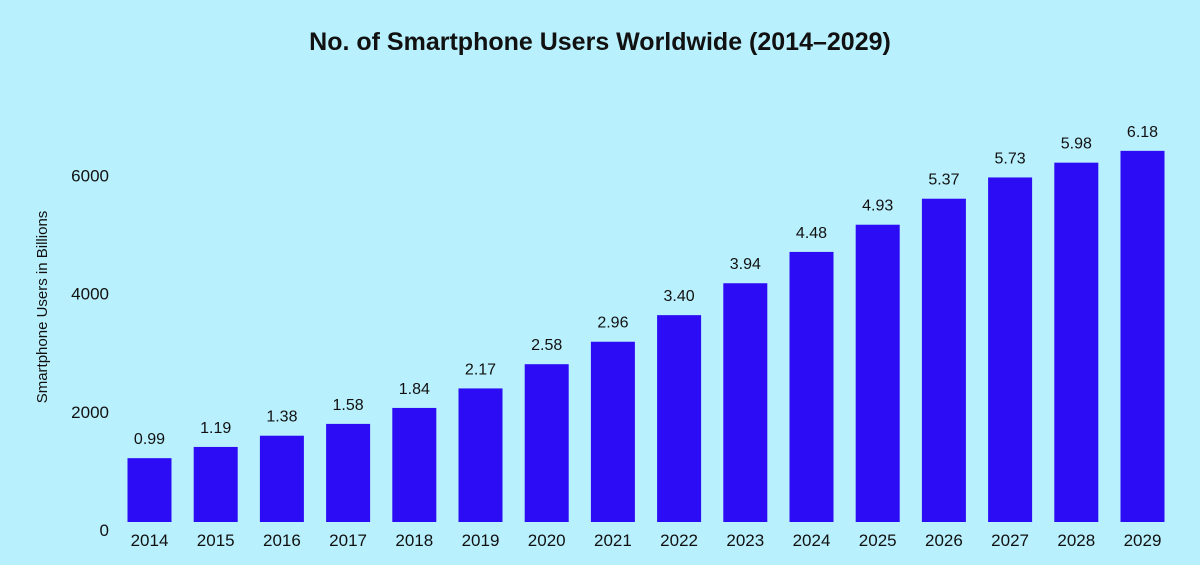 Image resolution: width=1200 pixels, height=565 pixels. Describe the element at coordinates (546, 345) in the screenshot. I see `data-label-2020: 2.58` at that location.